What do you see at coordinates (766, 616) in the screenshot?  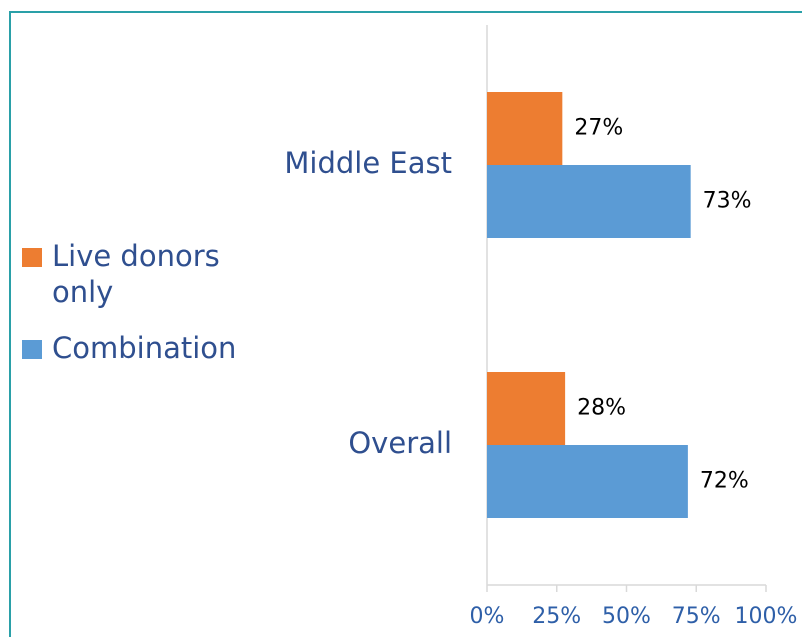 I see `x-tick-label: 100%` at bounding box center [766, 616].